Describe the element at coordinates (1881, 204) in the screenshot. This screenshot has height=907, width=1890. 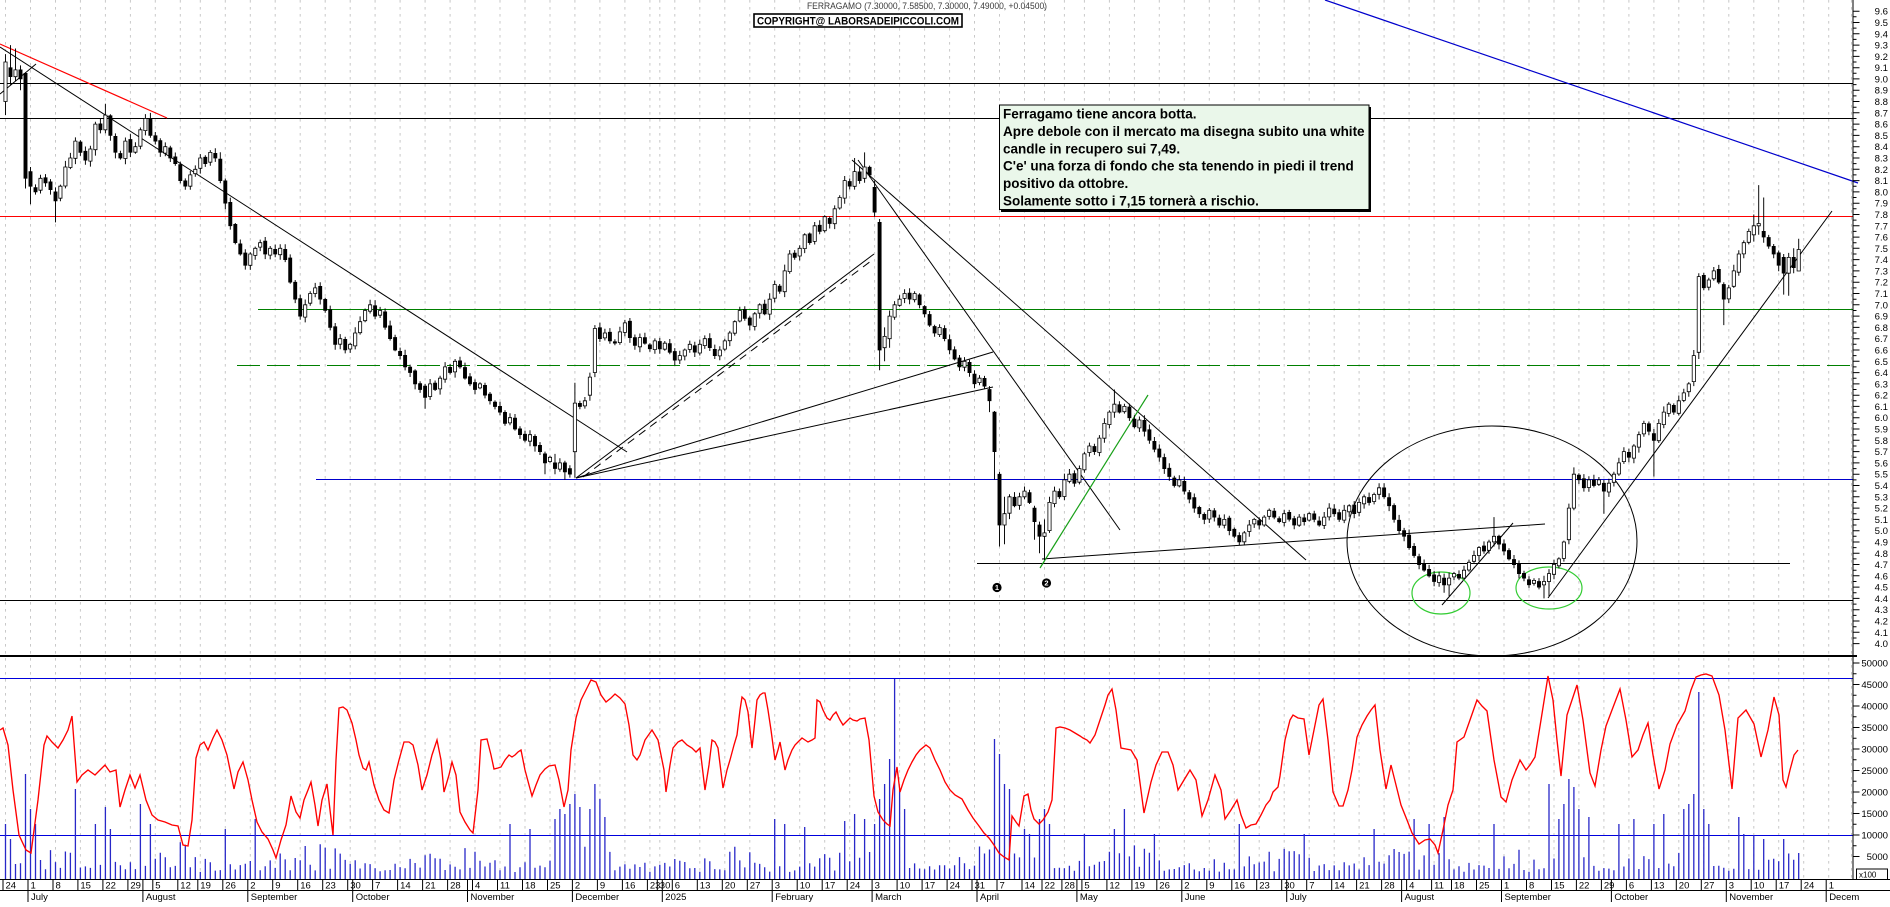
I see `svg-text: 7.9` at that location.